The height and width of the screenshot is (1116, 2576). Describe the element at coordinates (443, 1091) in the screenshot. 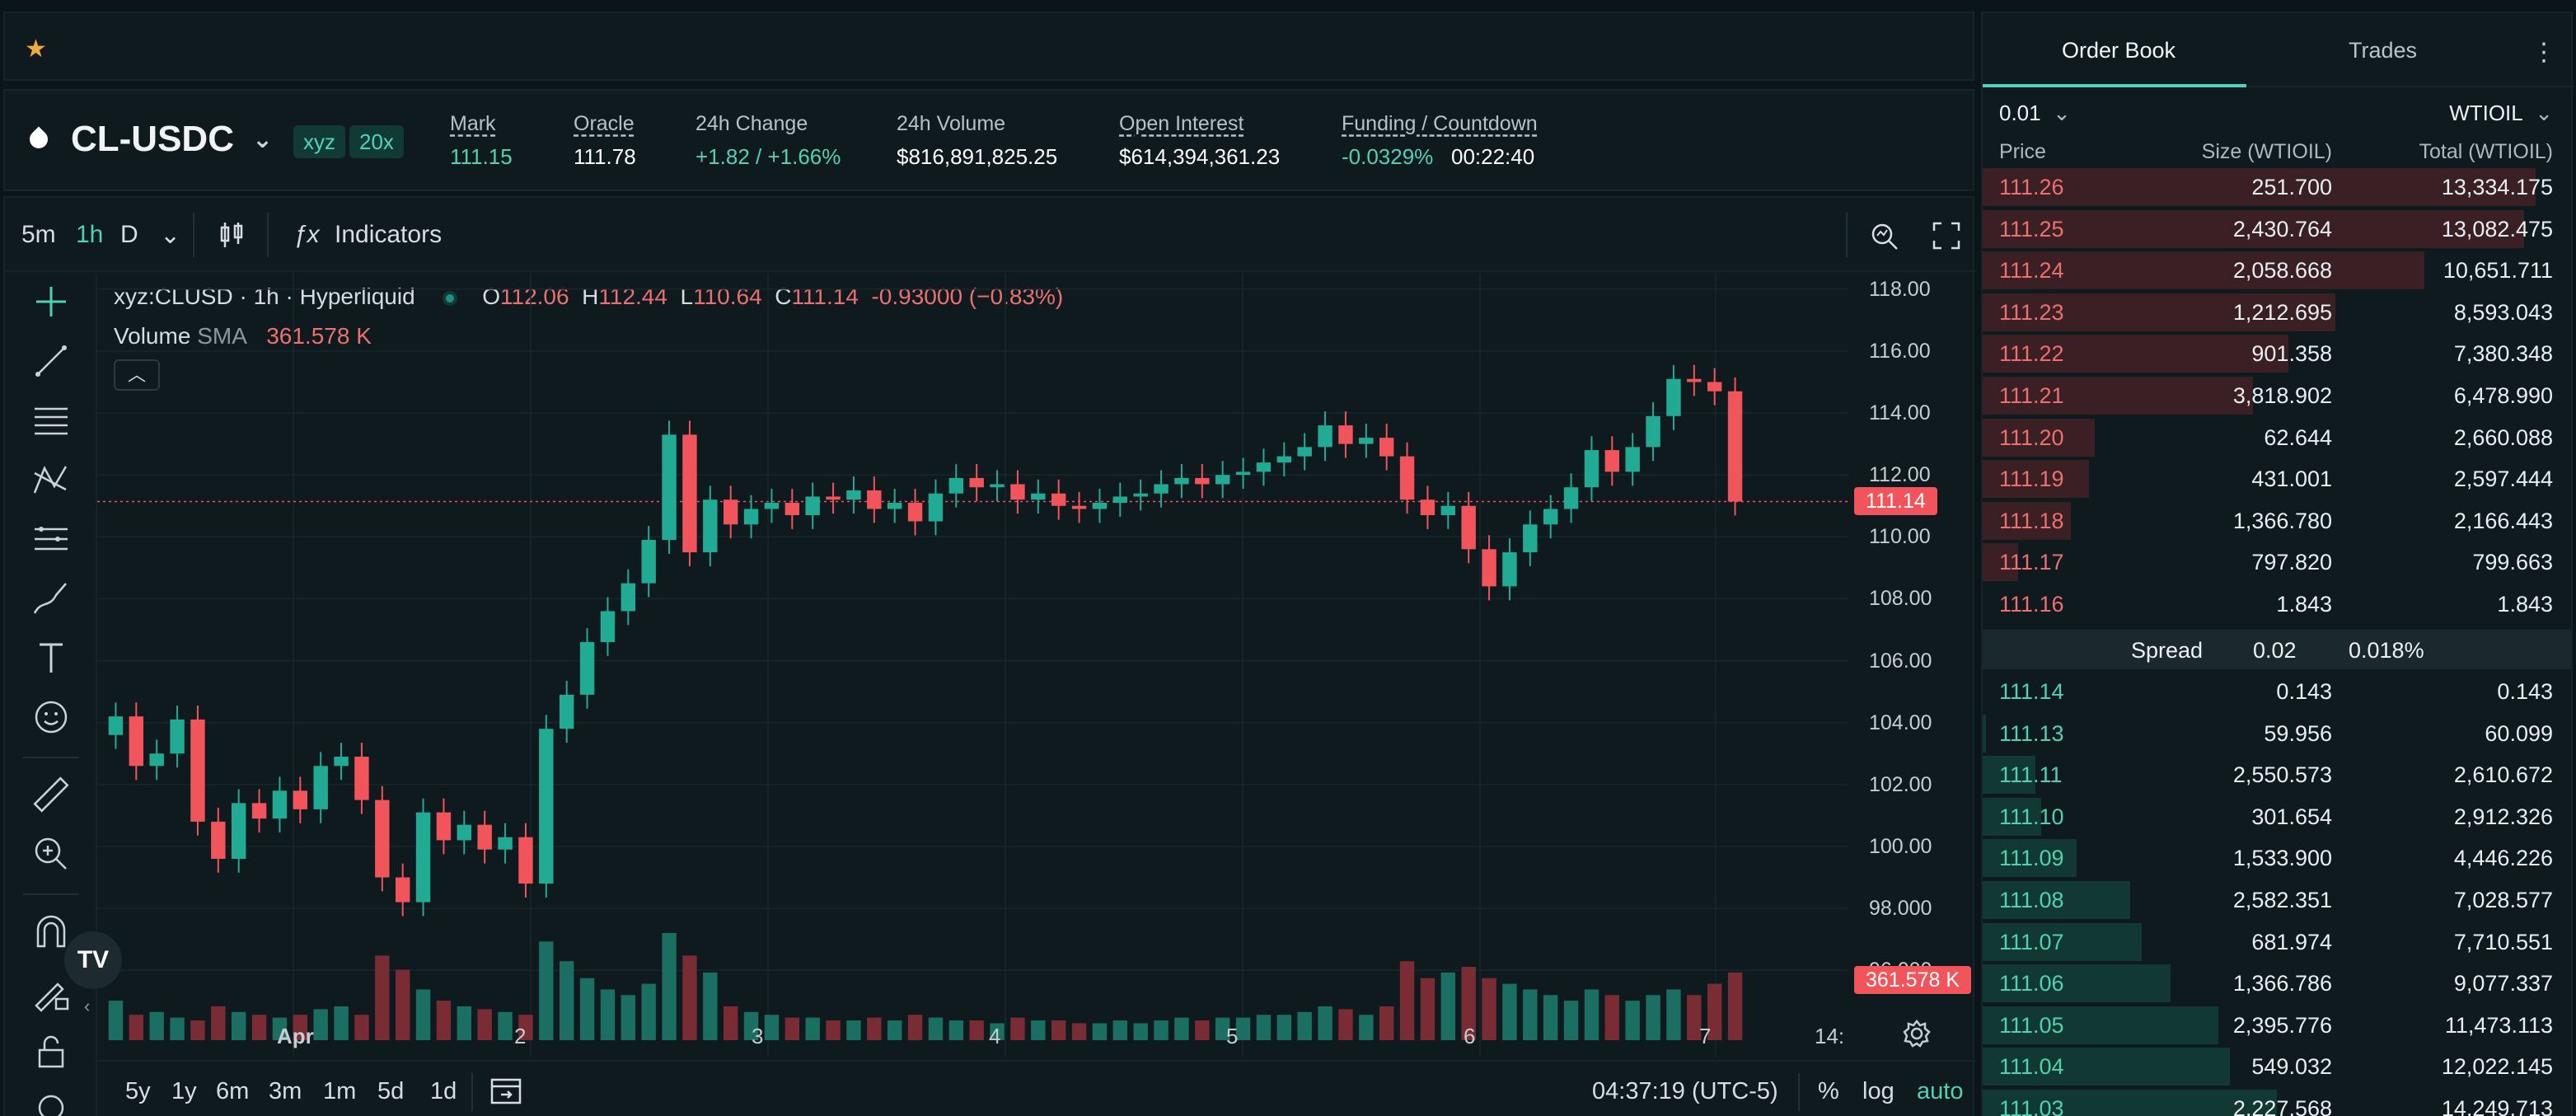

I see `range-1d: 1d` at that location.